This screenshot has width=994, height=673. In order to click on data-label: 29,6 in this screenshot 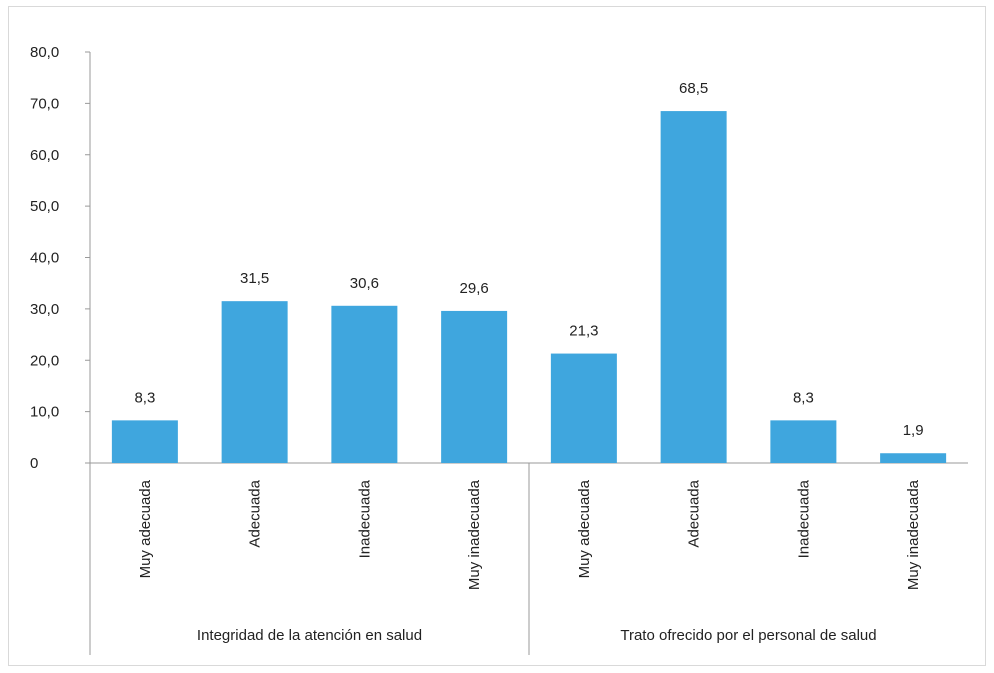, I will do `click(474, 288)`.